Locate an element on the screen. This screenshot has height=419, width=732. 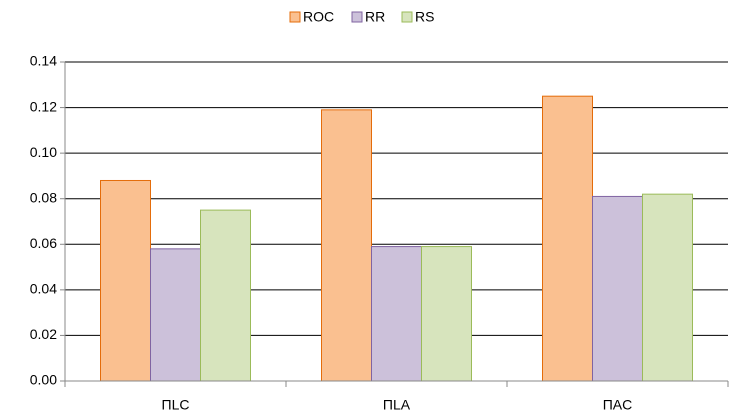
y-tick-label: 0.06 is located at coordinates (43, 243).